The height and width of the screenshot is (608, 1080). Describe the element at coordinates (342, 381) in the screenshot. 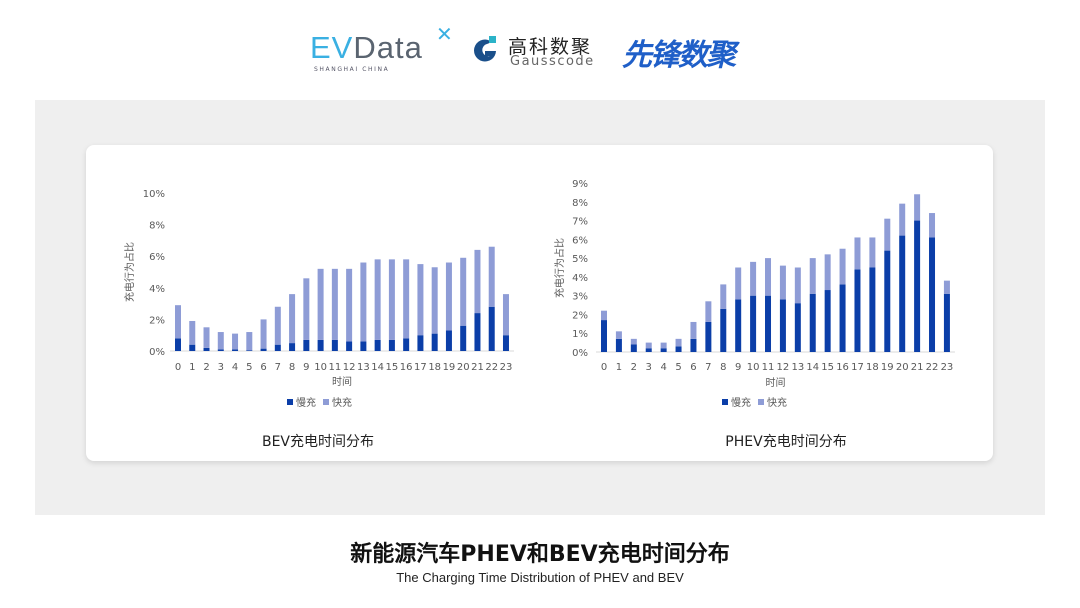

I see `x-axis-title: 时间` at that location.